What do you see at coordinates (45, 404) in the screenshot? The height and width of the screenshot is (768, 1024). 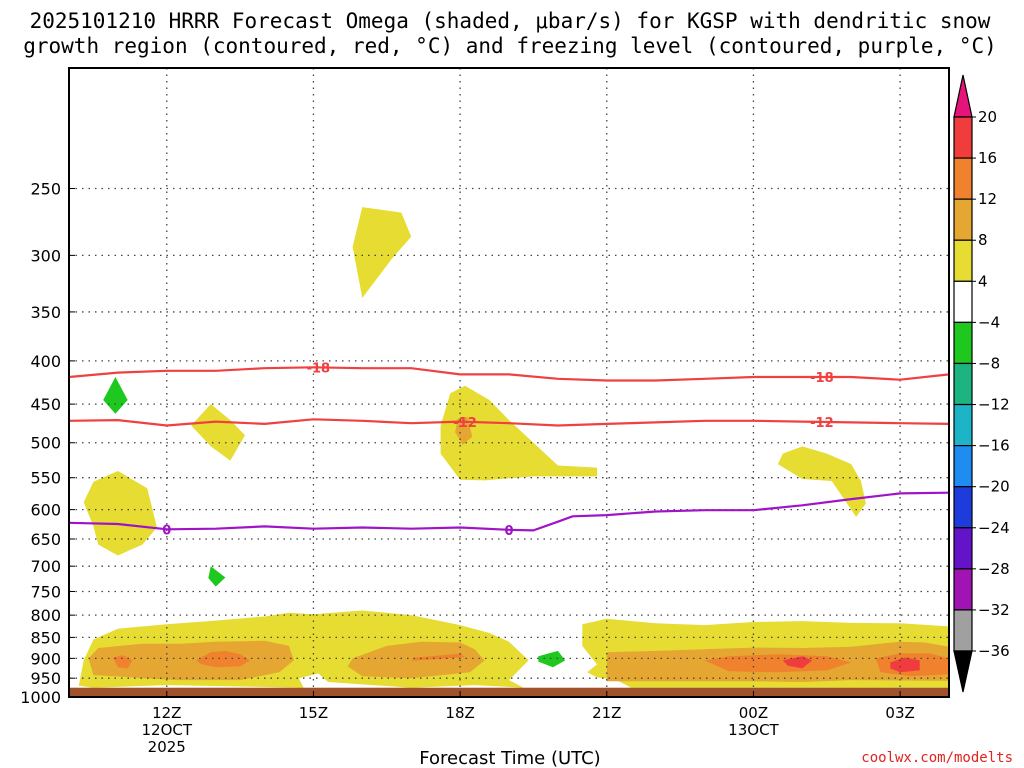 I see `y-tick-label-450: 450` at bounding box center [45, 404].